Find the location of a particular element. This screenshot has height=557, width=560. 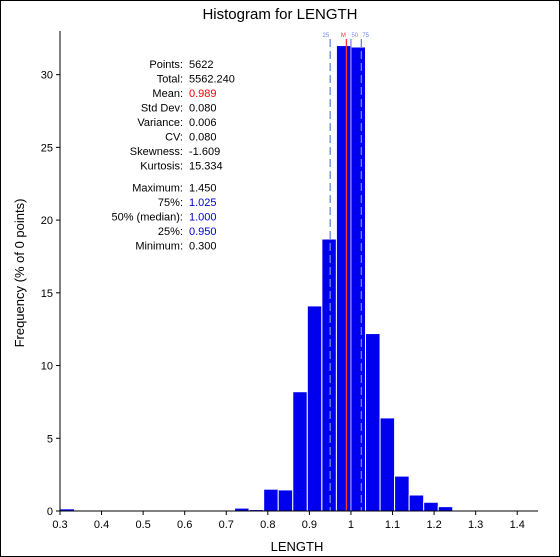

stat-value: 0.300 is located at coordinates (203, 247).